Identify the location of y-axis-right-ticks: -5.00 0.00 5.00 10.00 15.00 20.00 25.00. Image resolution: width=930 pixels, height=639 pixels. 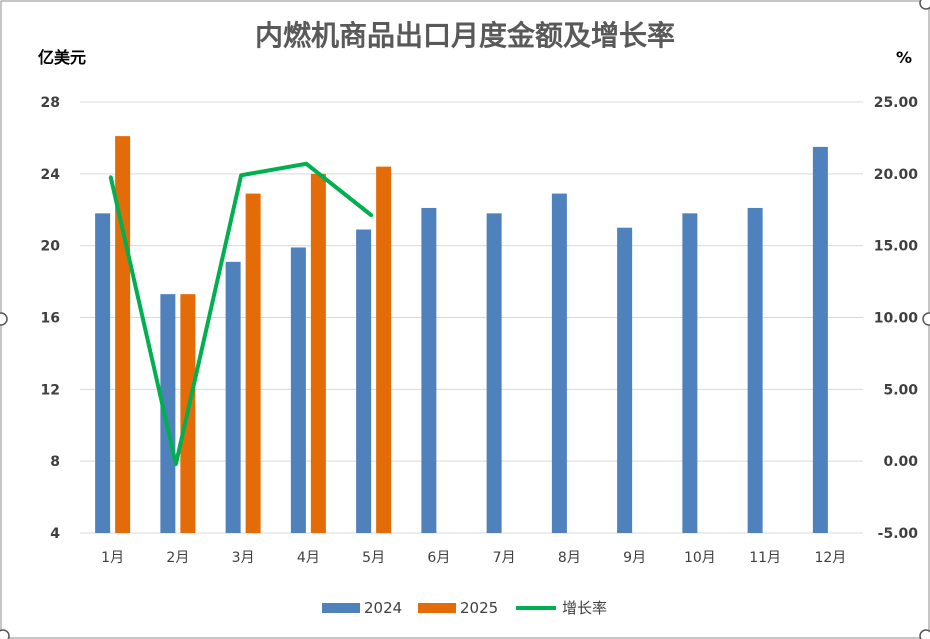
(896, 318).